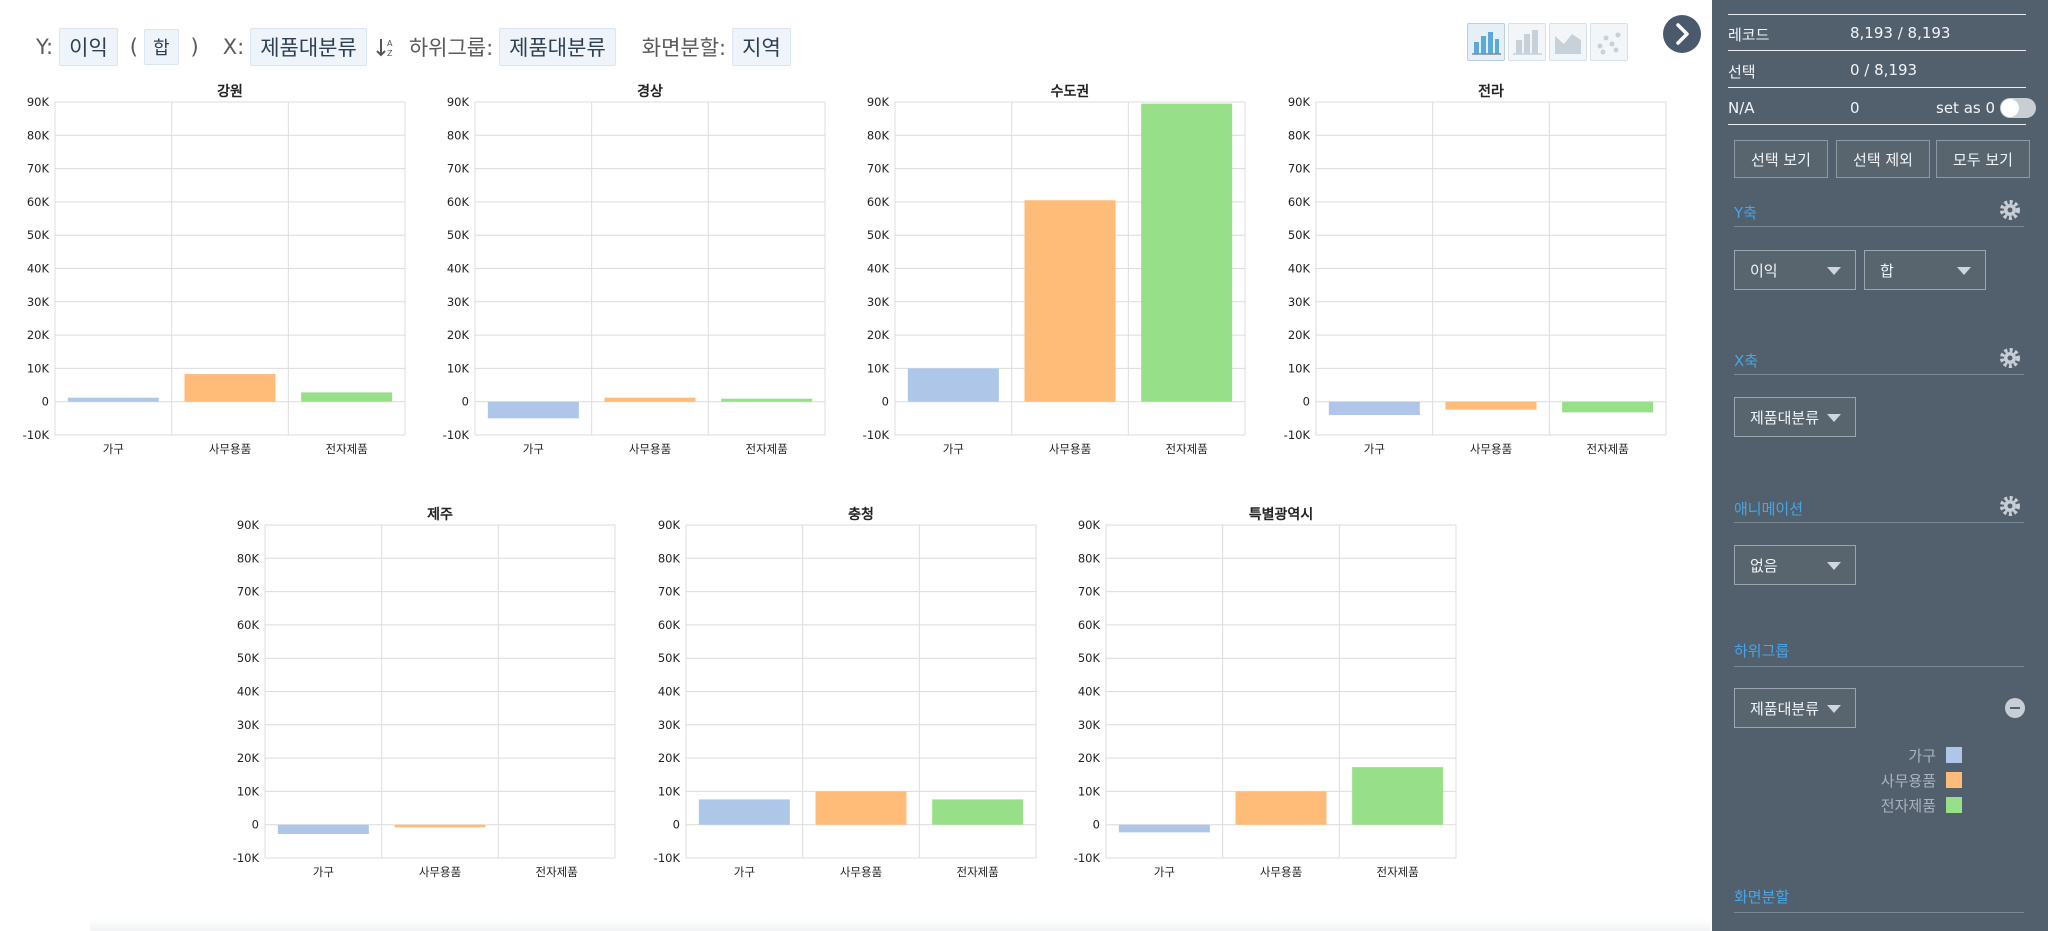 The image size is (2048, 931). Describe the element at coordinates (676, 825) in the screenshot. I see `y-tick-label: 0` at that location.